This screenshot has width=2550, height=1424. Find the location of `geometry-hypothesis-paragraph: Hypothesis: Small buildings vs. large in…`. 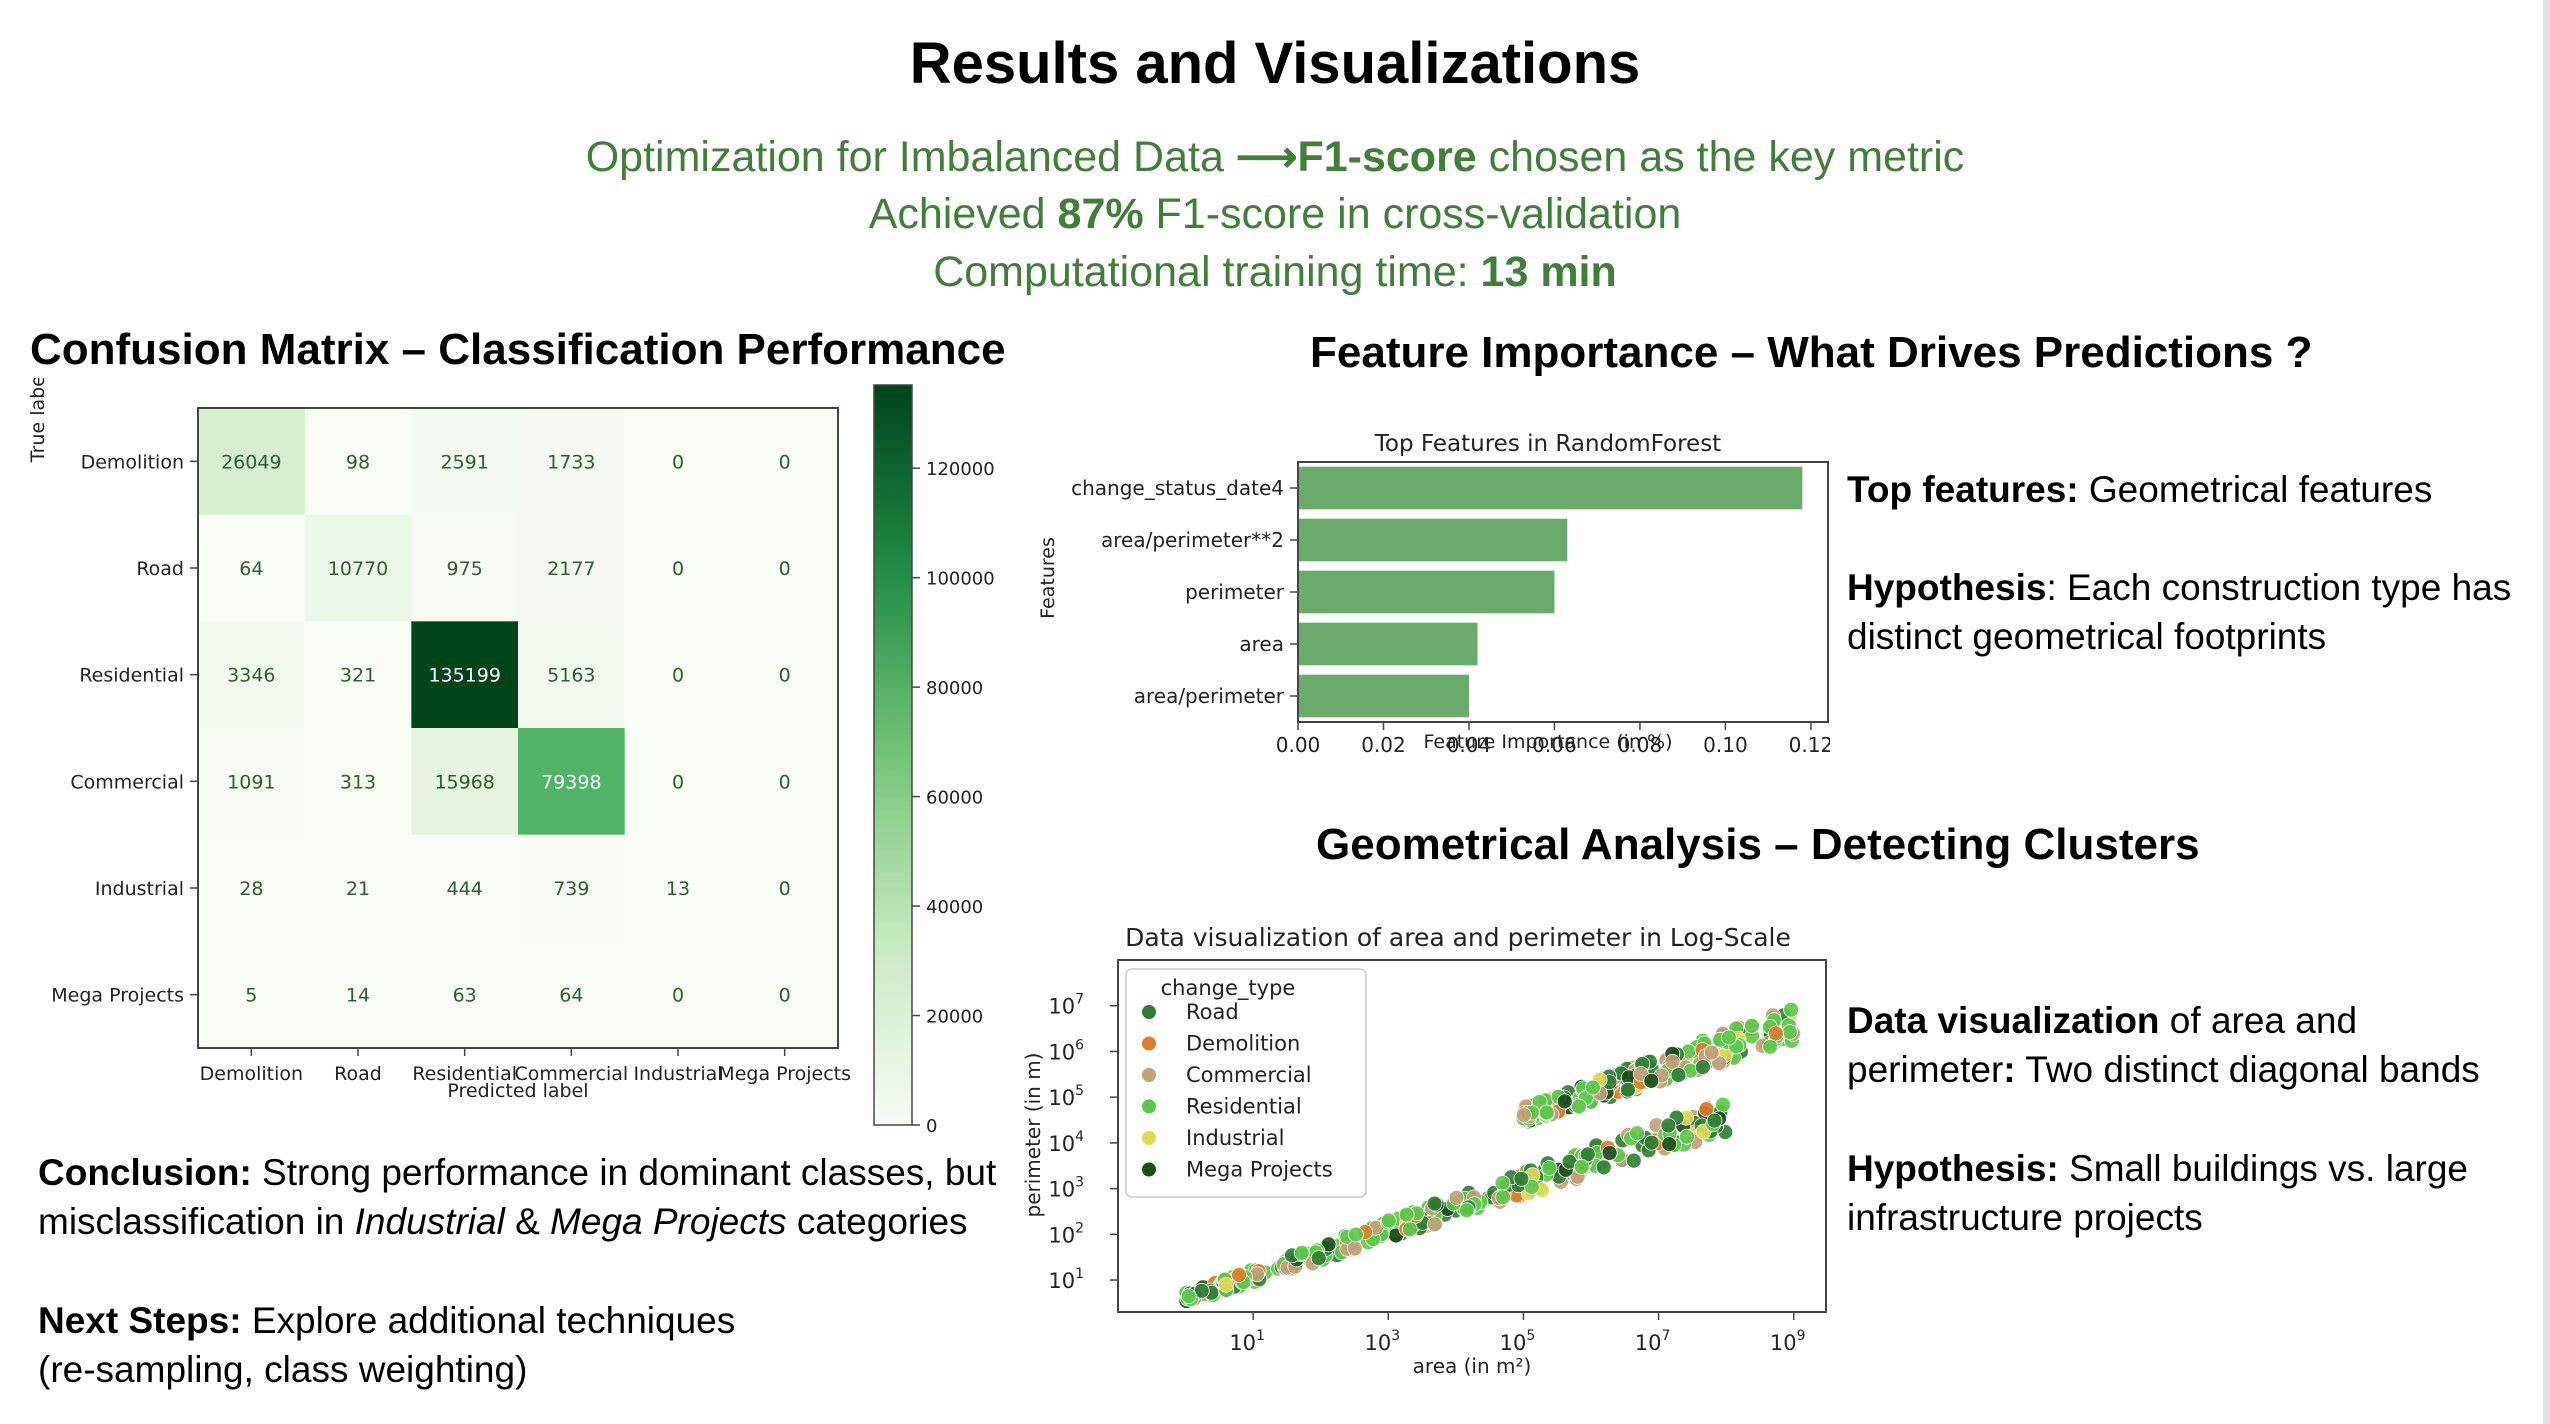

geometry-hypothesis-paragraph: Hypothesis: Small buildings vs. large in… is located at coordinates (2187, 1193).